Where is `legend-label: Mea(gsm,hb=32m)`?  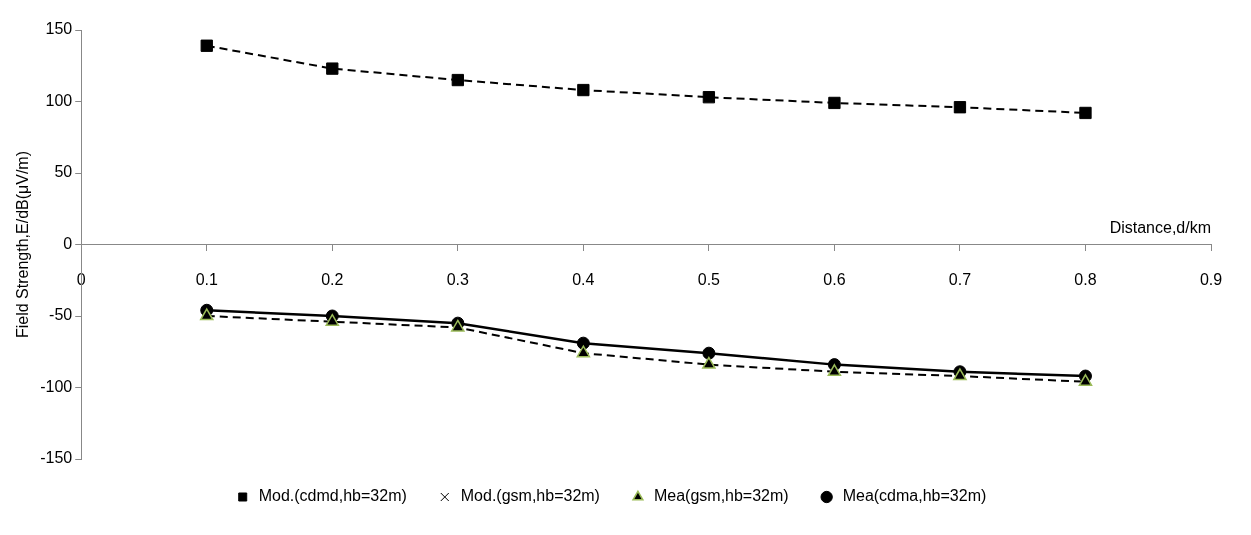 legend-label: Mea(gsm,hb=32m) is located at coordinates (721, 496).